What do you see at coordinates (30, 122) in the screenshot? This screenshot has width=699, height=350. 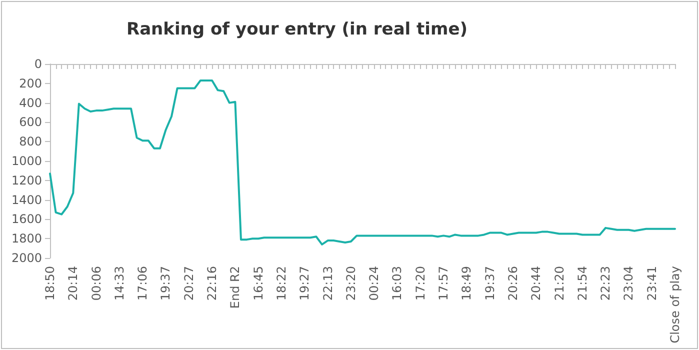 I see `y-tick-label: 600` at bounding box center [30, 122].